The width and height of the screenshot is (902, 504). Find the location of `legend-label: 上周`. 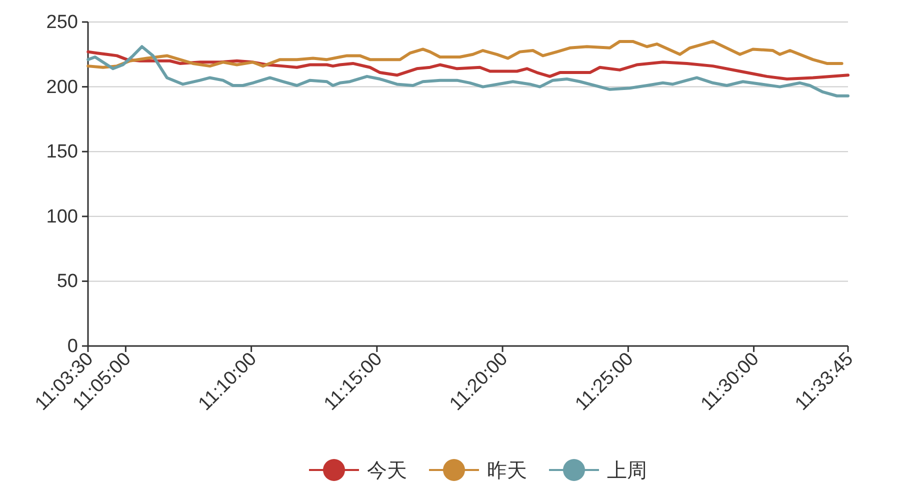

legend-label: 上周 is located at coordinates (627, 471).